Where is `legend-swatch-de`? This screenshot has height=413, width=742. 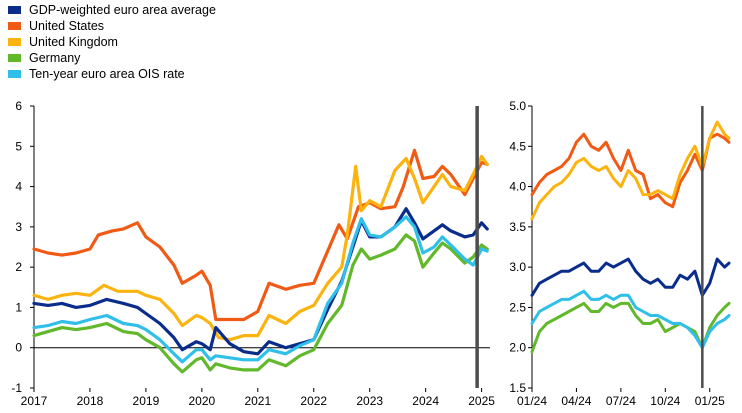
legend-swatch-de is located at coordinates (14, 58).